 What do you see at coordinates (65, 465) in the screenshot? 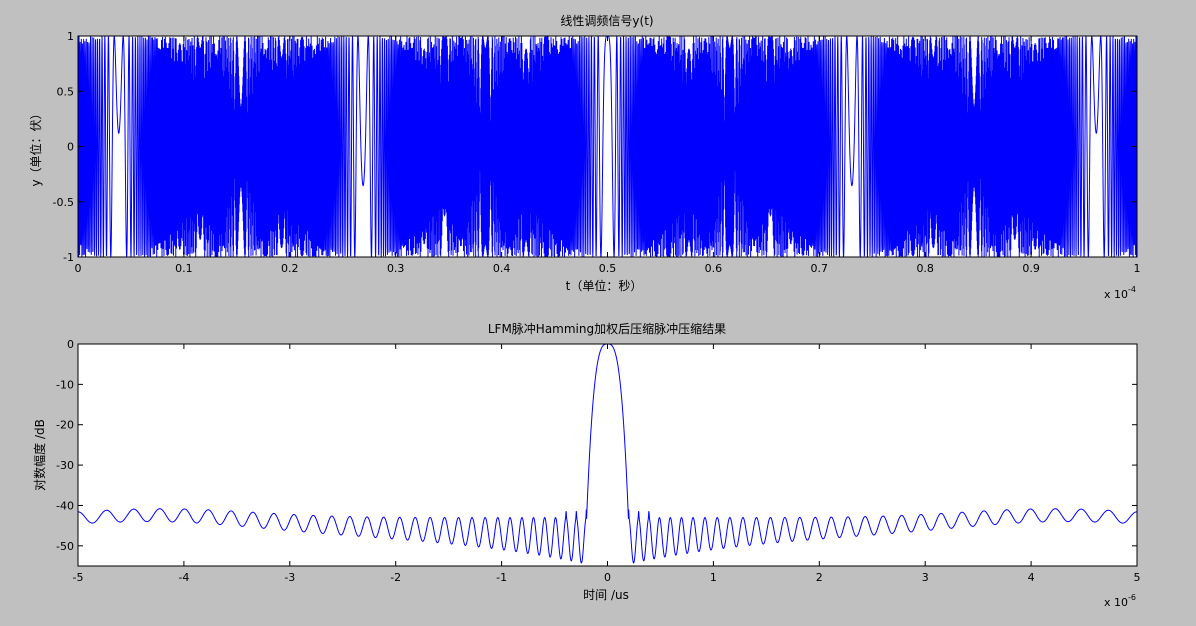
I see `y-tick-label: -30` at bounding box center [65, 465].